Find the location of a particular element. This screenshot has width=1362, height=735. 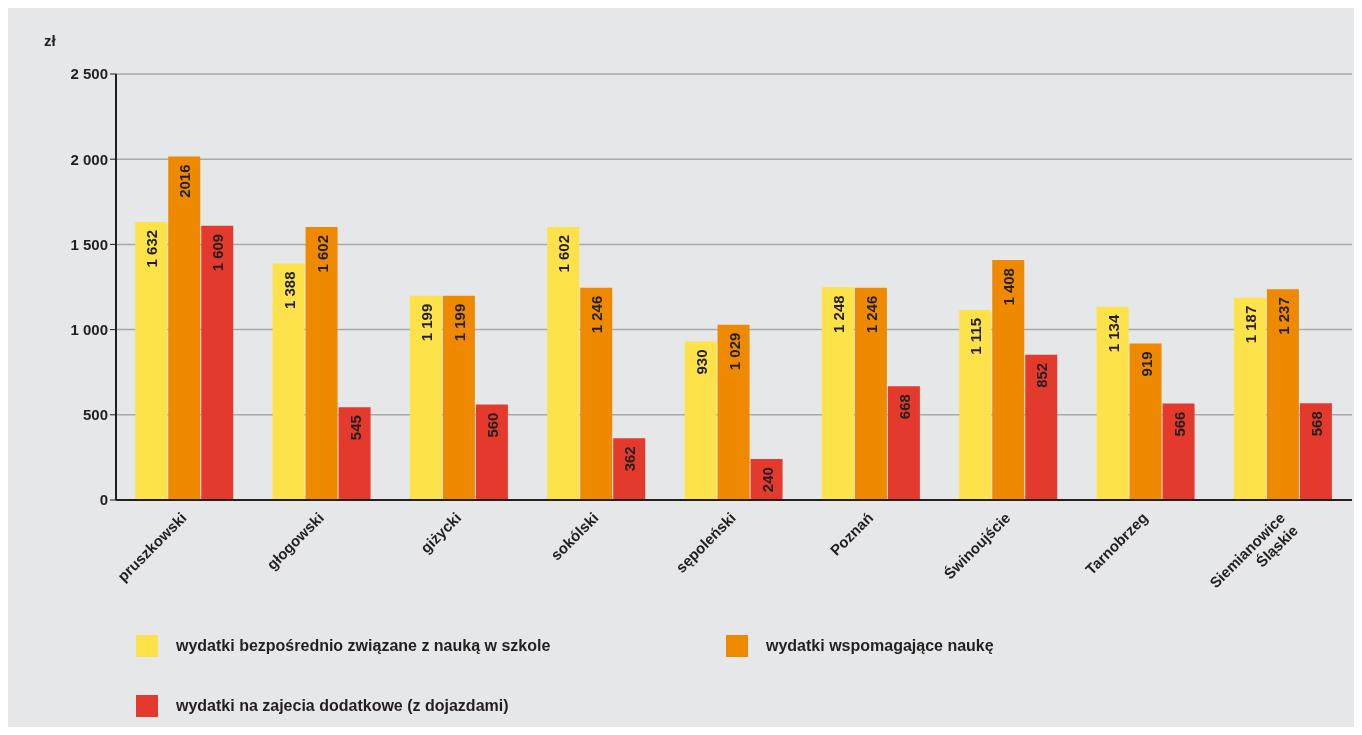

legend-label: wydatki wspomagające naukę is located at coordinates (880, 646).